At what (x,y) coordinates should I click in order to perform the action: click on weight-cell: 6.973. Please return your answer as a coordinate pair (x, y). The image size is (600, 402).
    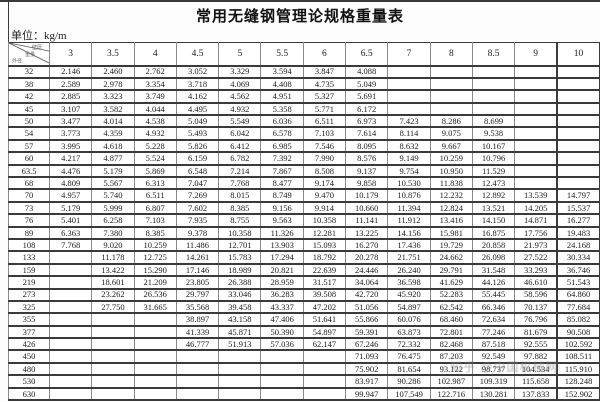
    Looking at the image, I should click on (366, 122).